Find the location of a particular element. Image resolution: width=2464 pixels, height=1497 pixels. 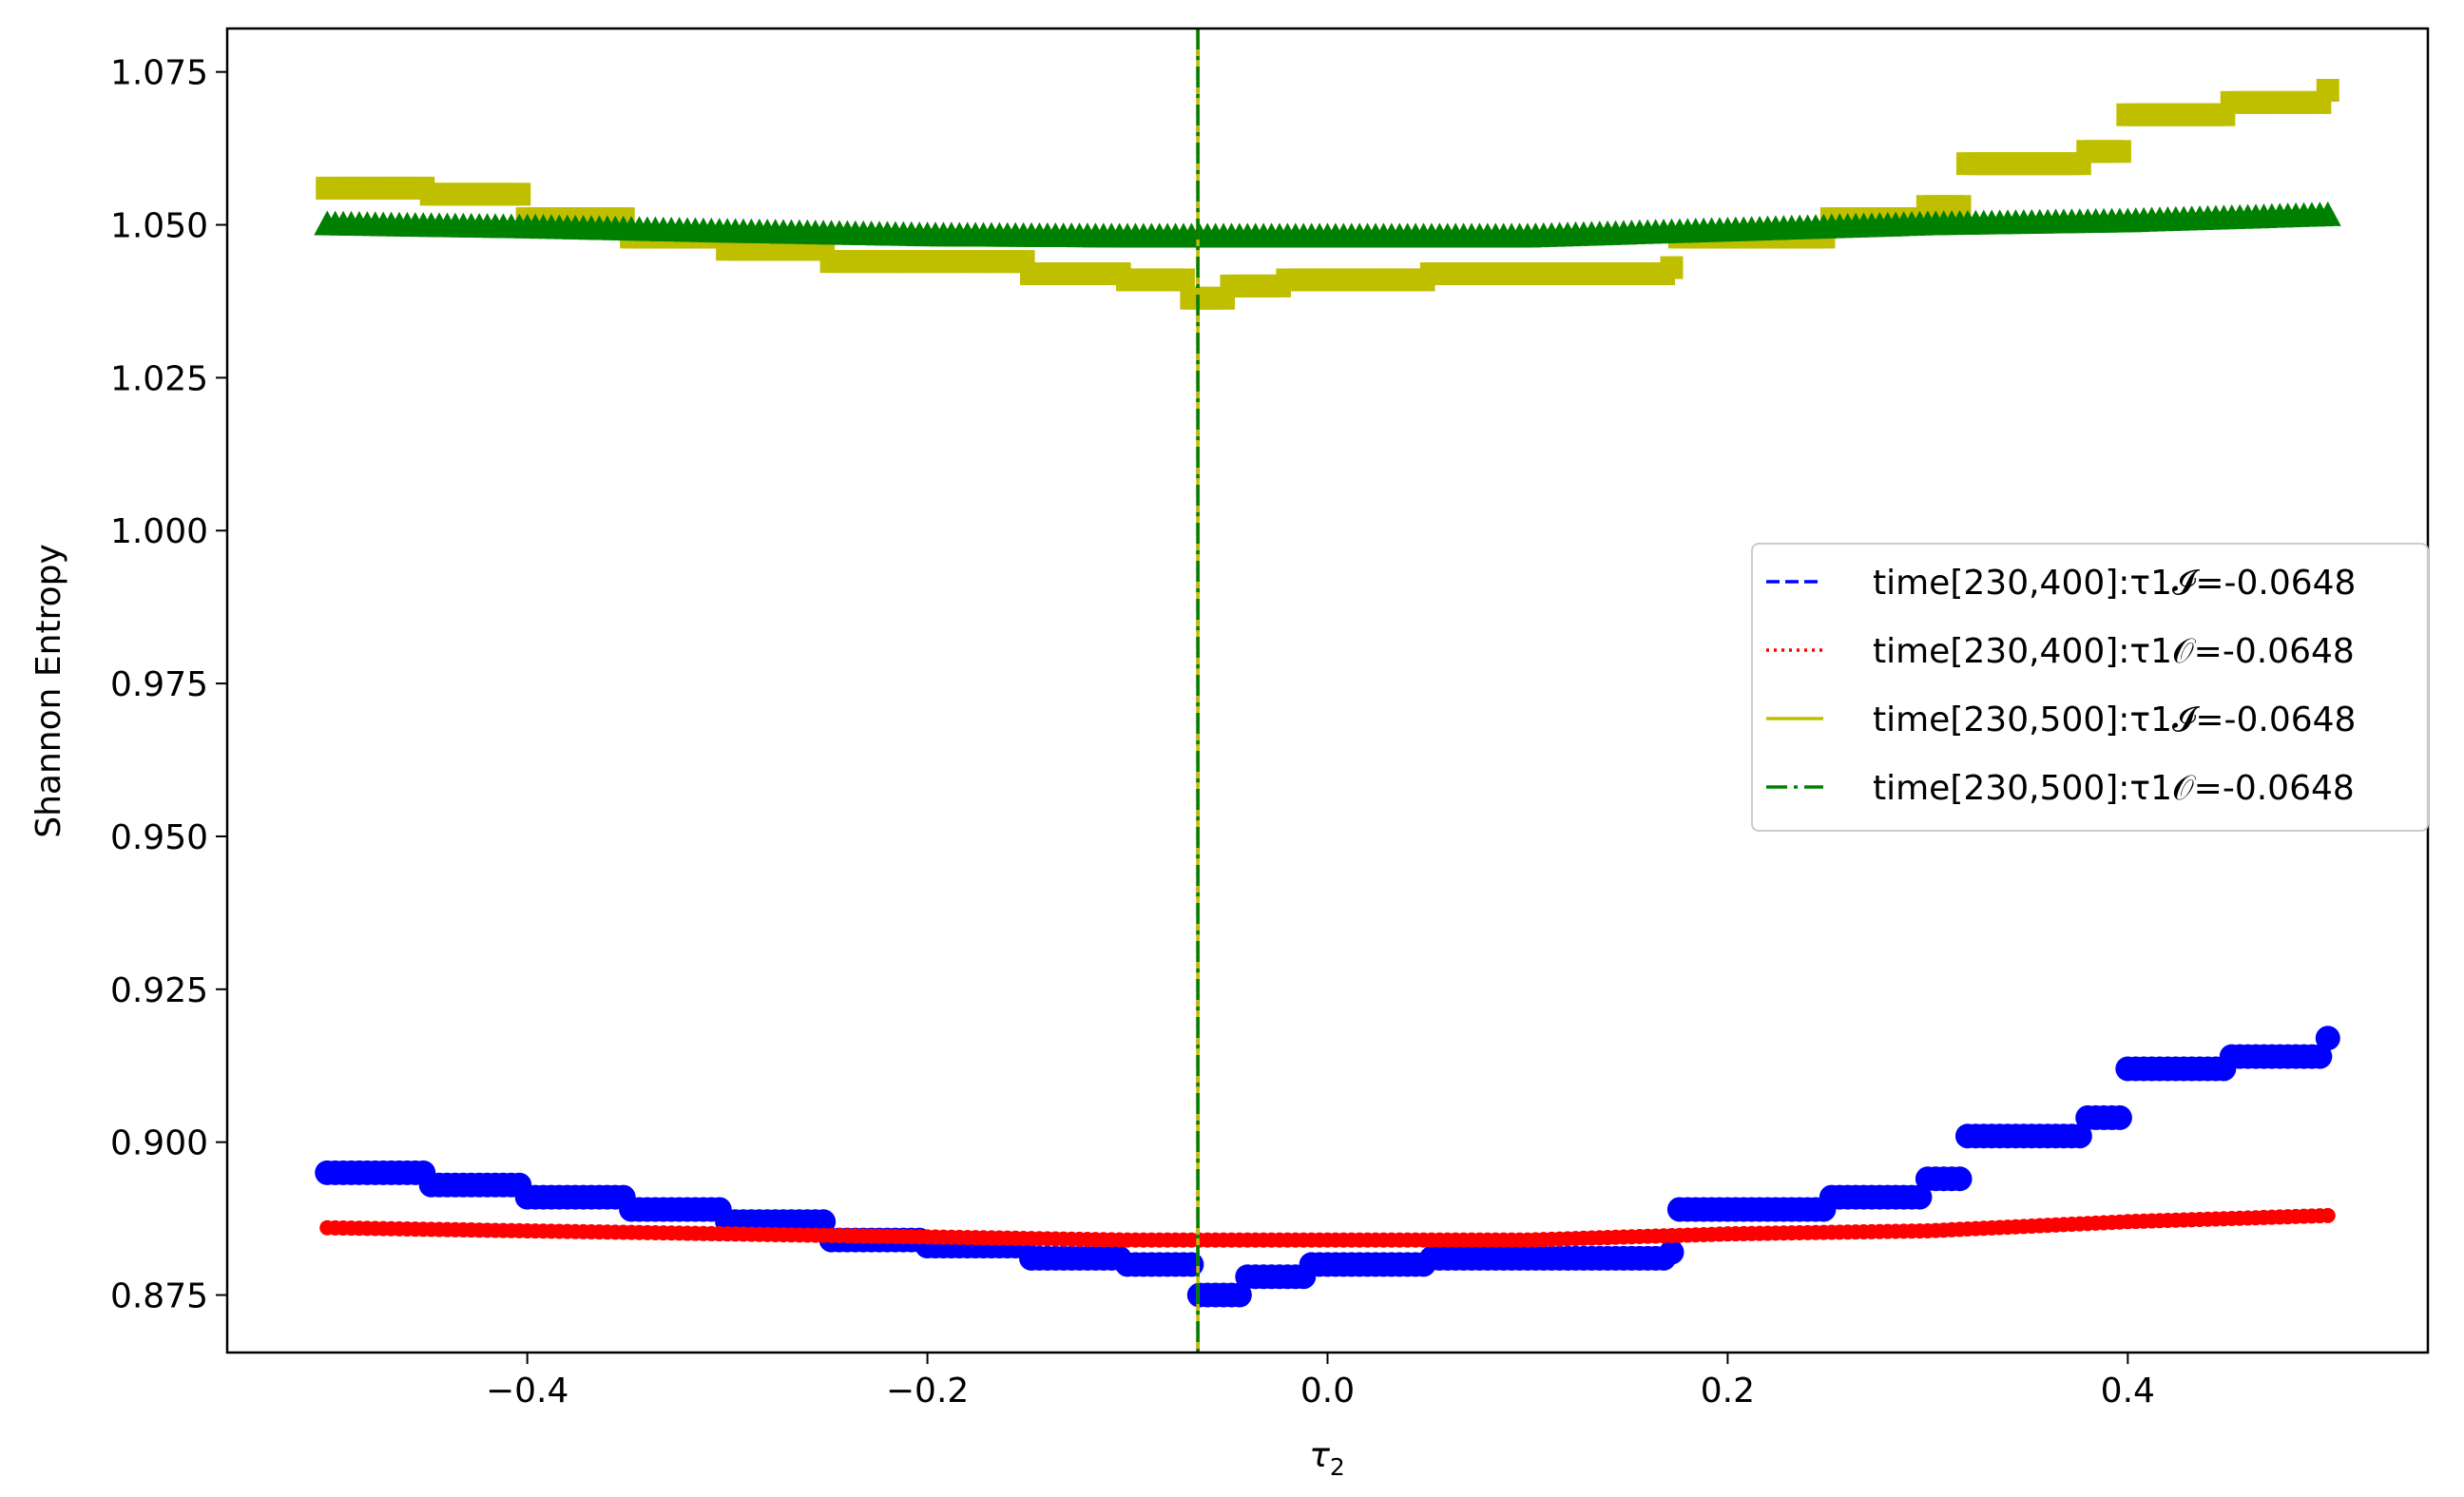

x-tick-label: 0.2 is located at coordinates (1728, 1391).